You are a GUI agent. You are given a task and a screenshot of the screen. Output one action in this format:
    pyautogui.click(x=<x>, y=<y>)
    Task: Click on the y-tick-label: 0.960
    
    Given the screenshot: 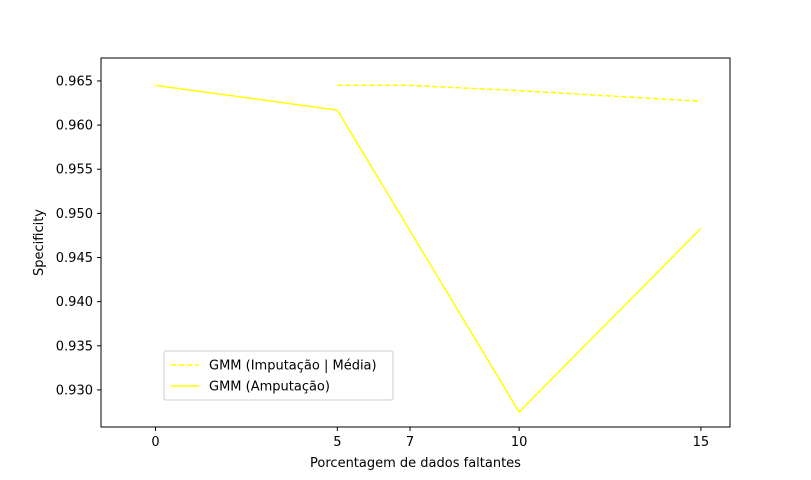 What is the action you would take?
    pyautogui.click(x=74, y=126)
    